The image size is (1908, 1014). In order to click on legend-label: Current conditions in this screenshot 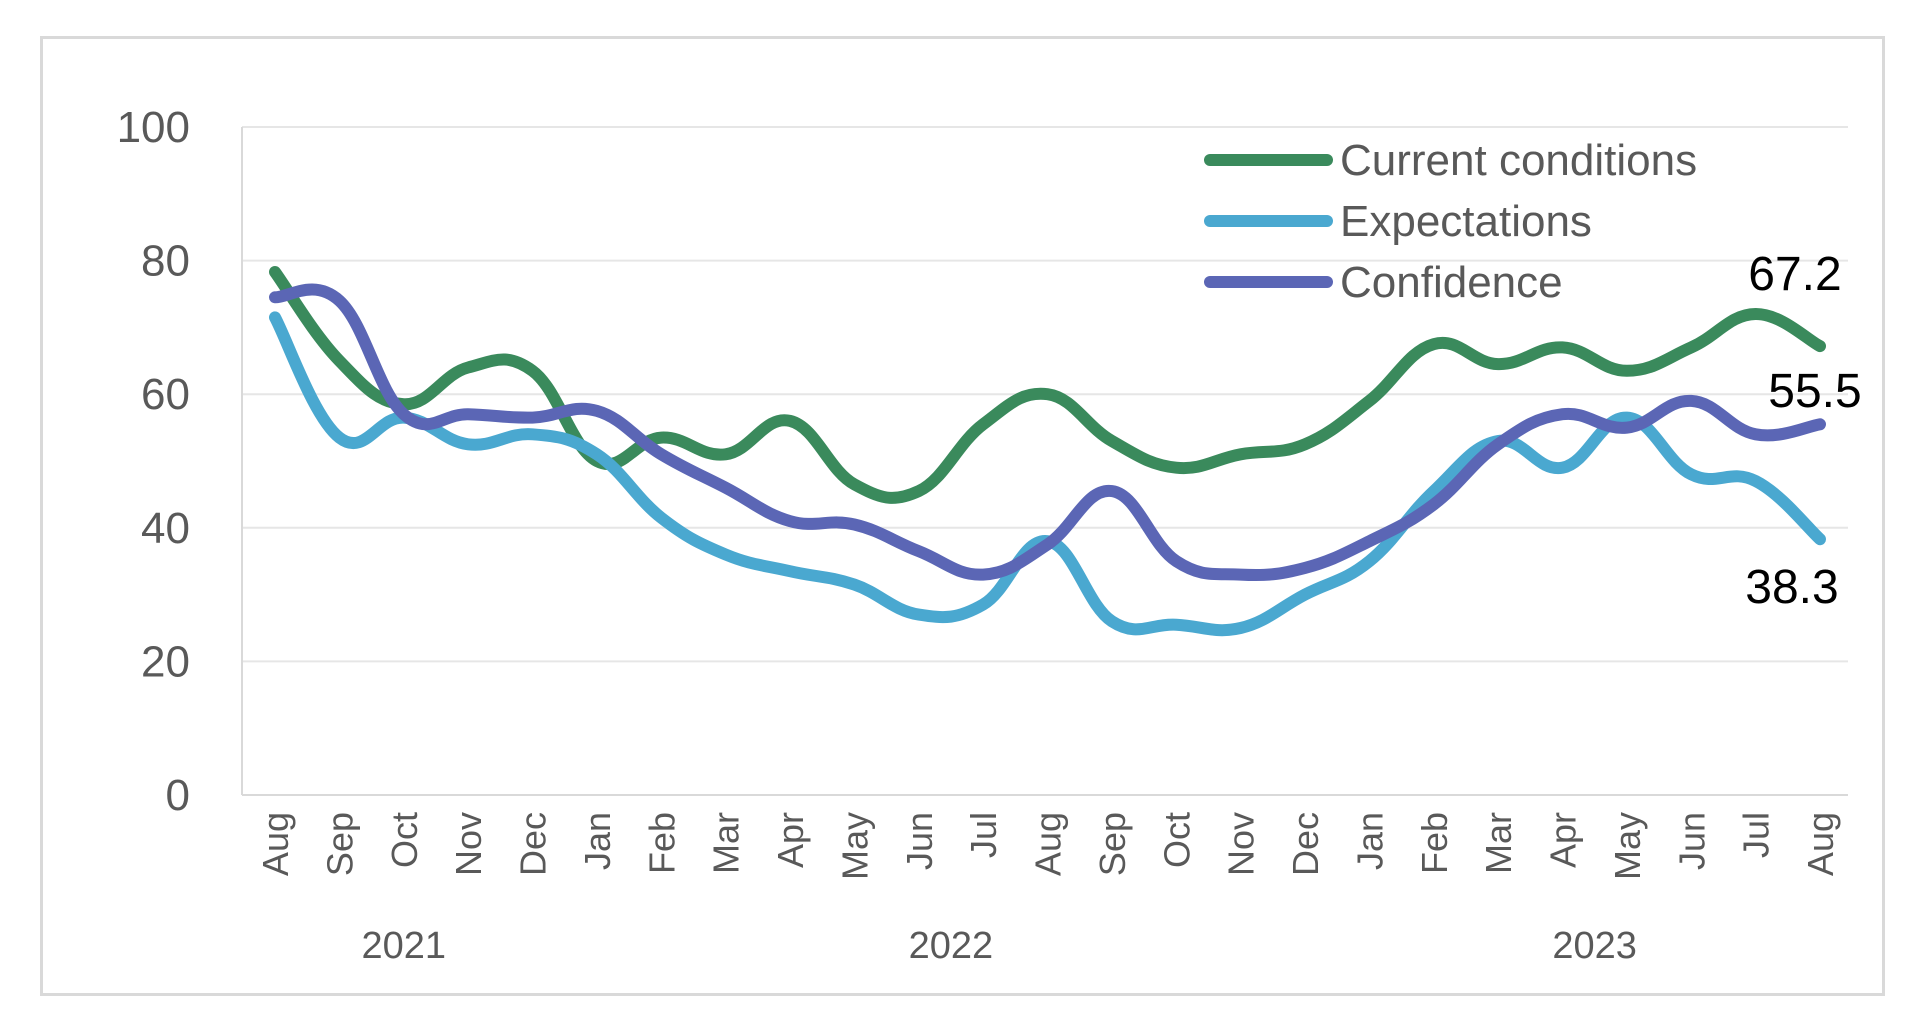, I will do `click(1518, 160)`.